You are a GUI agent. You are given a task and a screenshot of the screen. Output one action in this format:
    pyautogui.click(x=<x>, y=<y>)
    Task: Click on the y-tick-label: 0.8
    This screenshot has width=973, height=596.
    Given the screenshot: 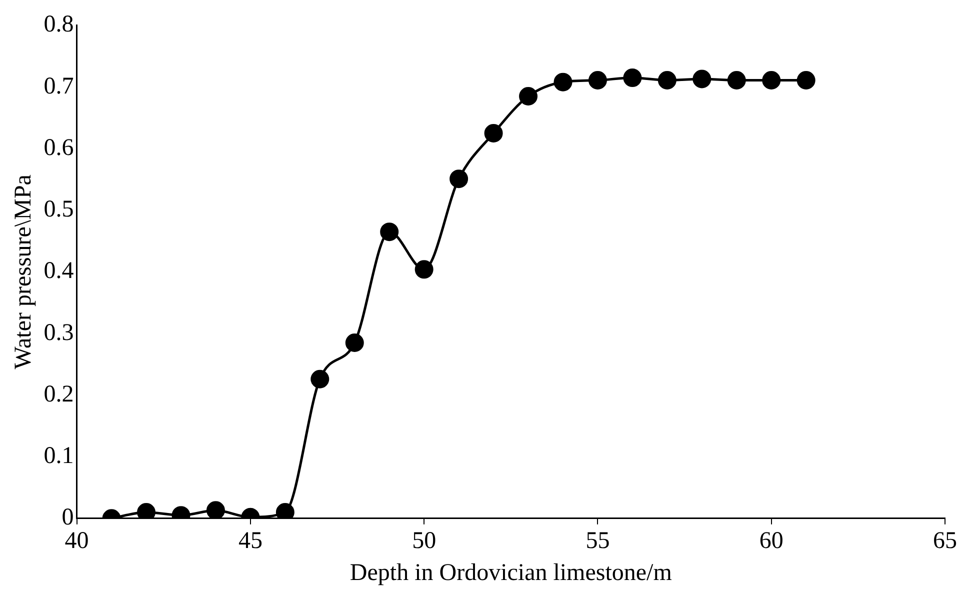 What is the action you would take?
    pyautogui.click(x=59, y=25)
    